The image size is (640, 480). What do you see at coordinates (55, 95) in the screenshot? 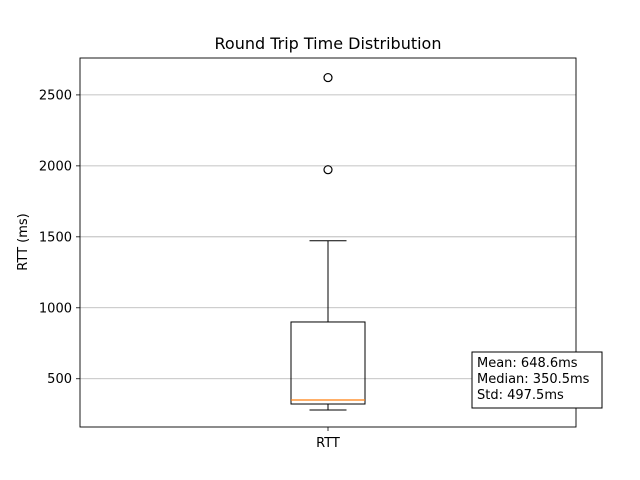
I see `y-tick-label-2500: 2500` at bounding box center [55, 95].